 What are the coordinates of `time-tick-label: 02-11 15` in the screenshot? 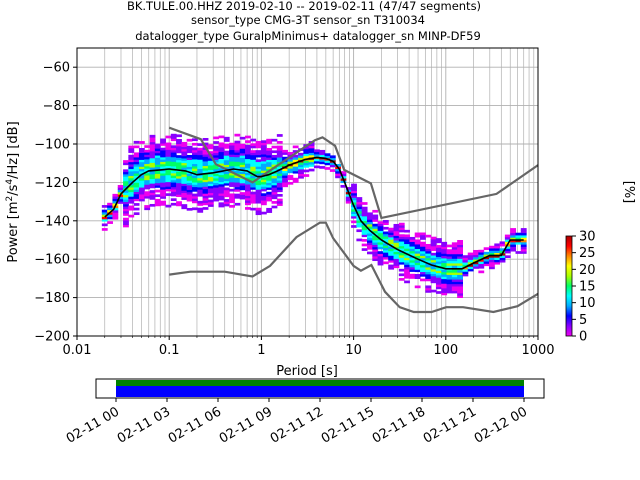 It's located at (348, 425).